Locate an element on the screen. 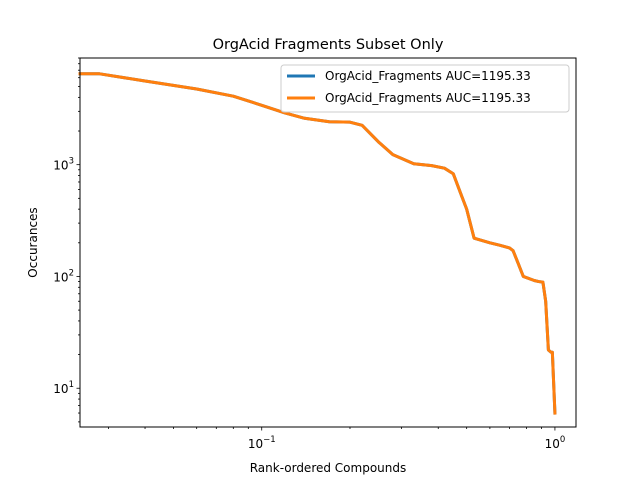  y-tick-label: 10³ is located at coordinates (63, 165).